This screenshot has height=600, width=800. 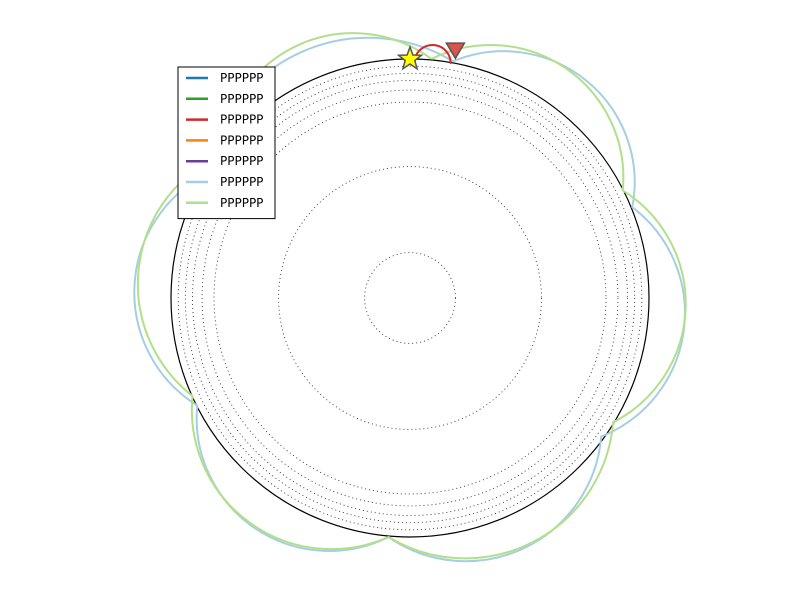 What do you see at coordinates (455, 51) in the screenshot?
I see `end-marker` at bounding box center [455, 51].